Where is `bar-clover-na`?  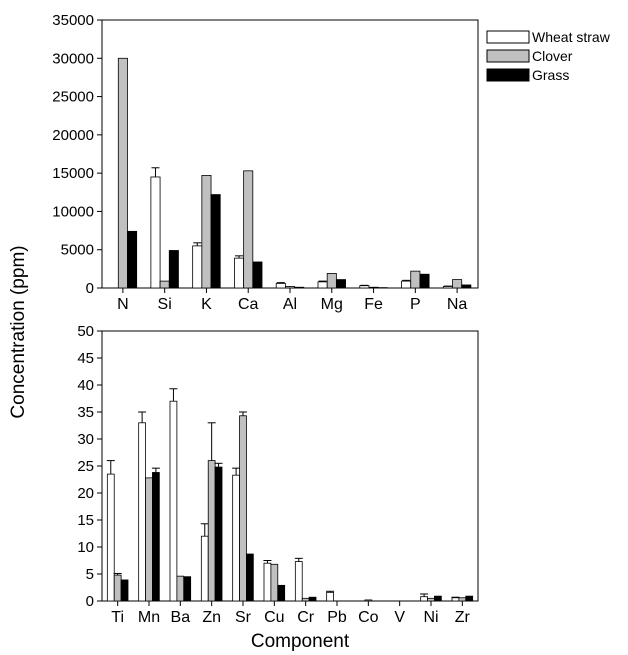 bar-clover-na is located at coordinates (457, 284).